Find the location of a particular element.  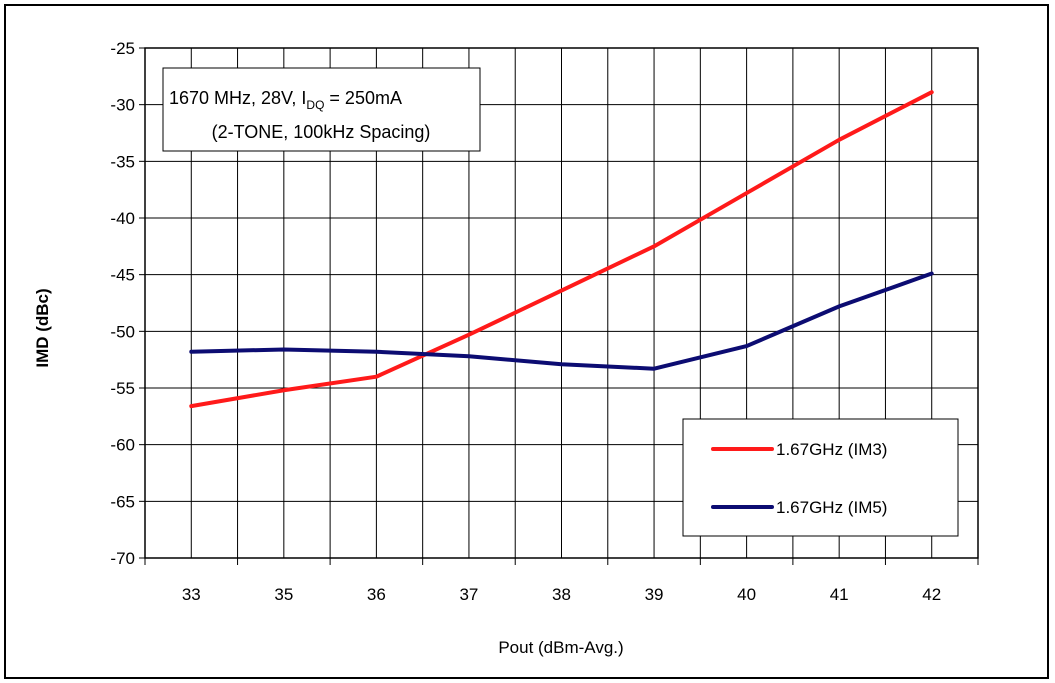

y-tick-label: -60 is located at coordinates (122, 445).